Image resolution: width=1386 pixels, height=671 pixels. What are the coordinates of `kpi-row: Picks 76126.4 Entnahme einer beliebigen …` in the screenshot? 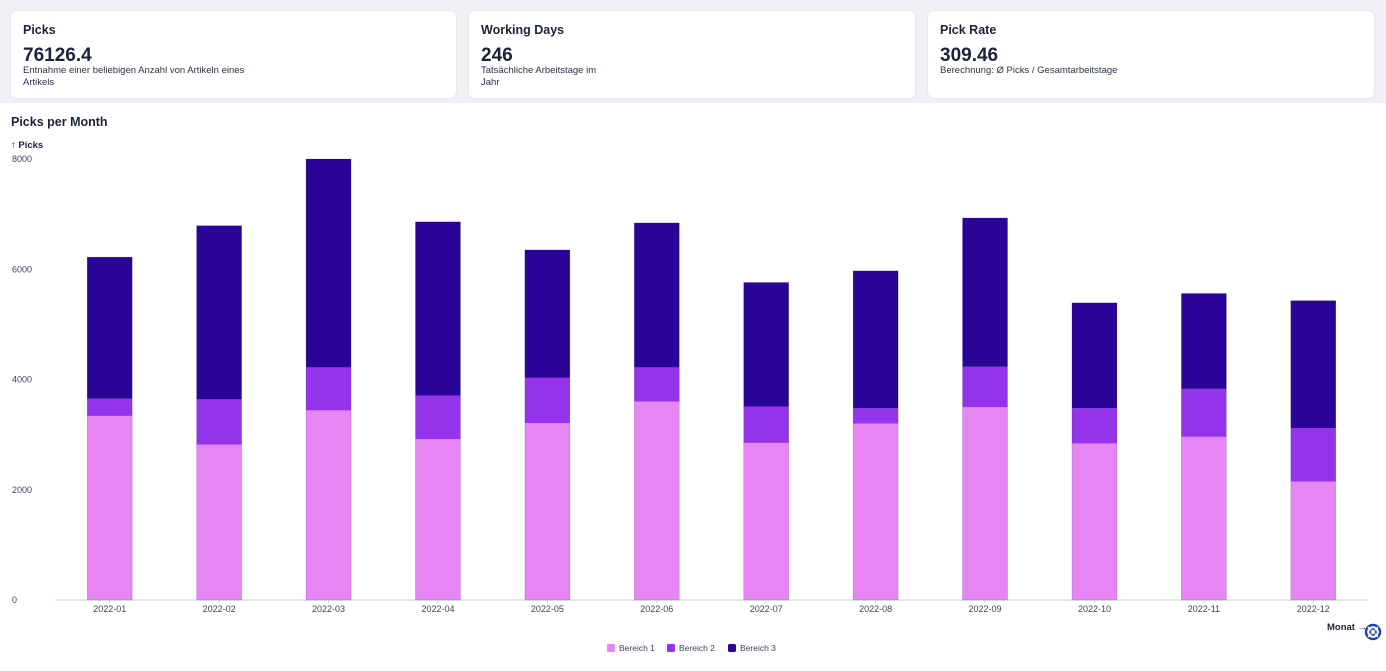 It's located at (693, 54).